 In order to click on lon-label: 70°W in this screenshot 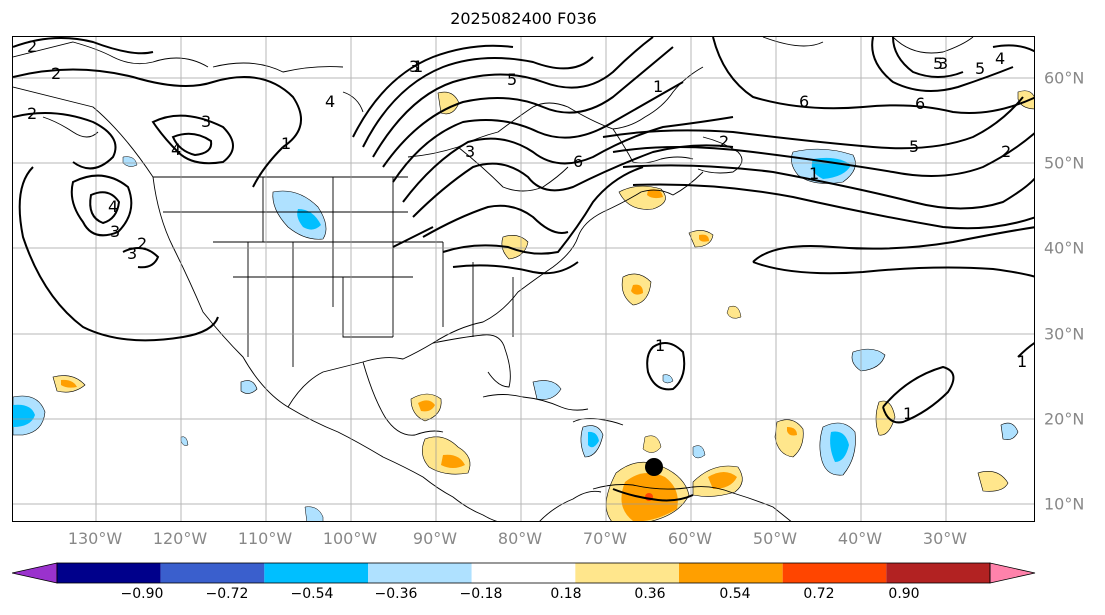, I will do `click(605, 538)`.